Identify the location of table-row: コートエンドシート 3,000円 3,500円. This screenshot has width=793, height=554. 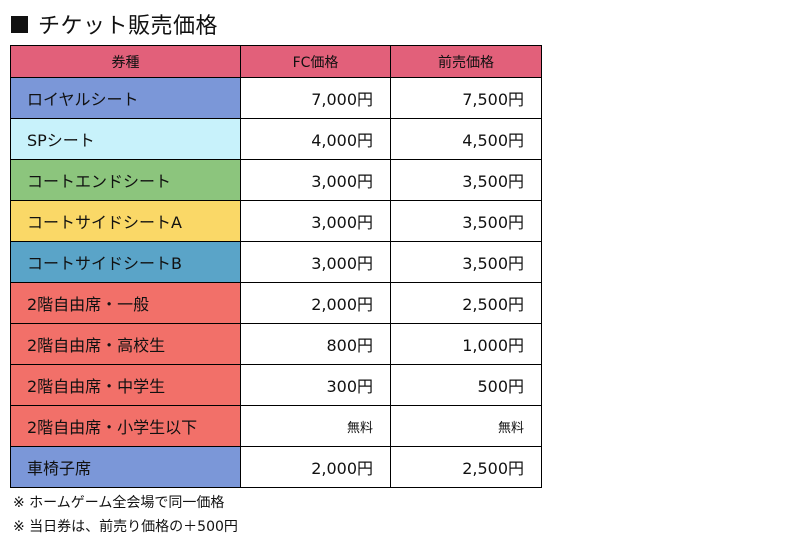
(276, 180).